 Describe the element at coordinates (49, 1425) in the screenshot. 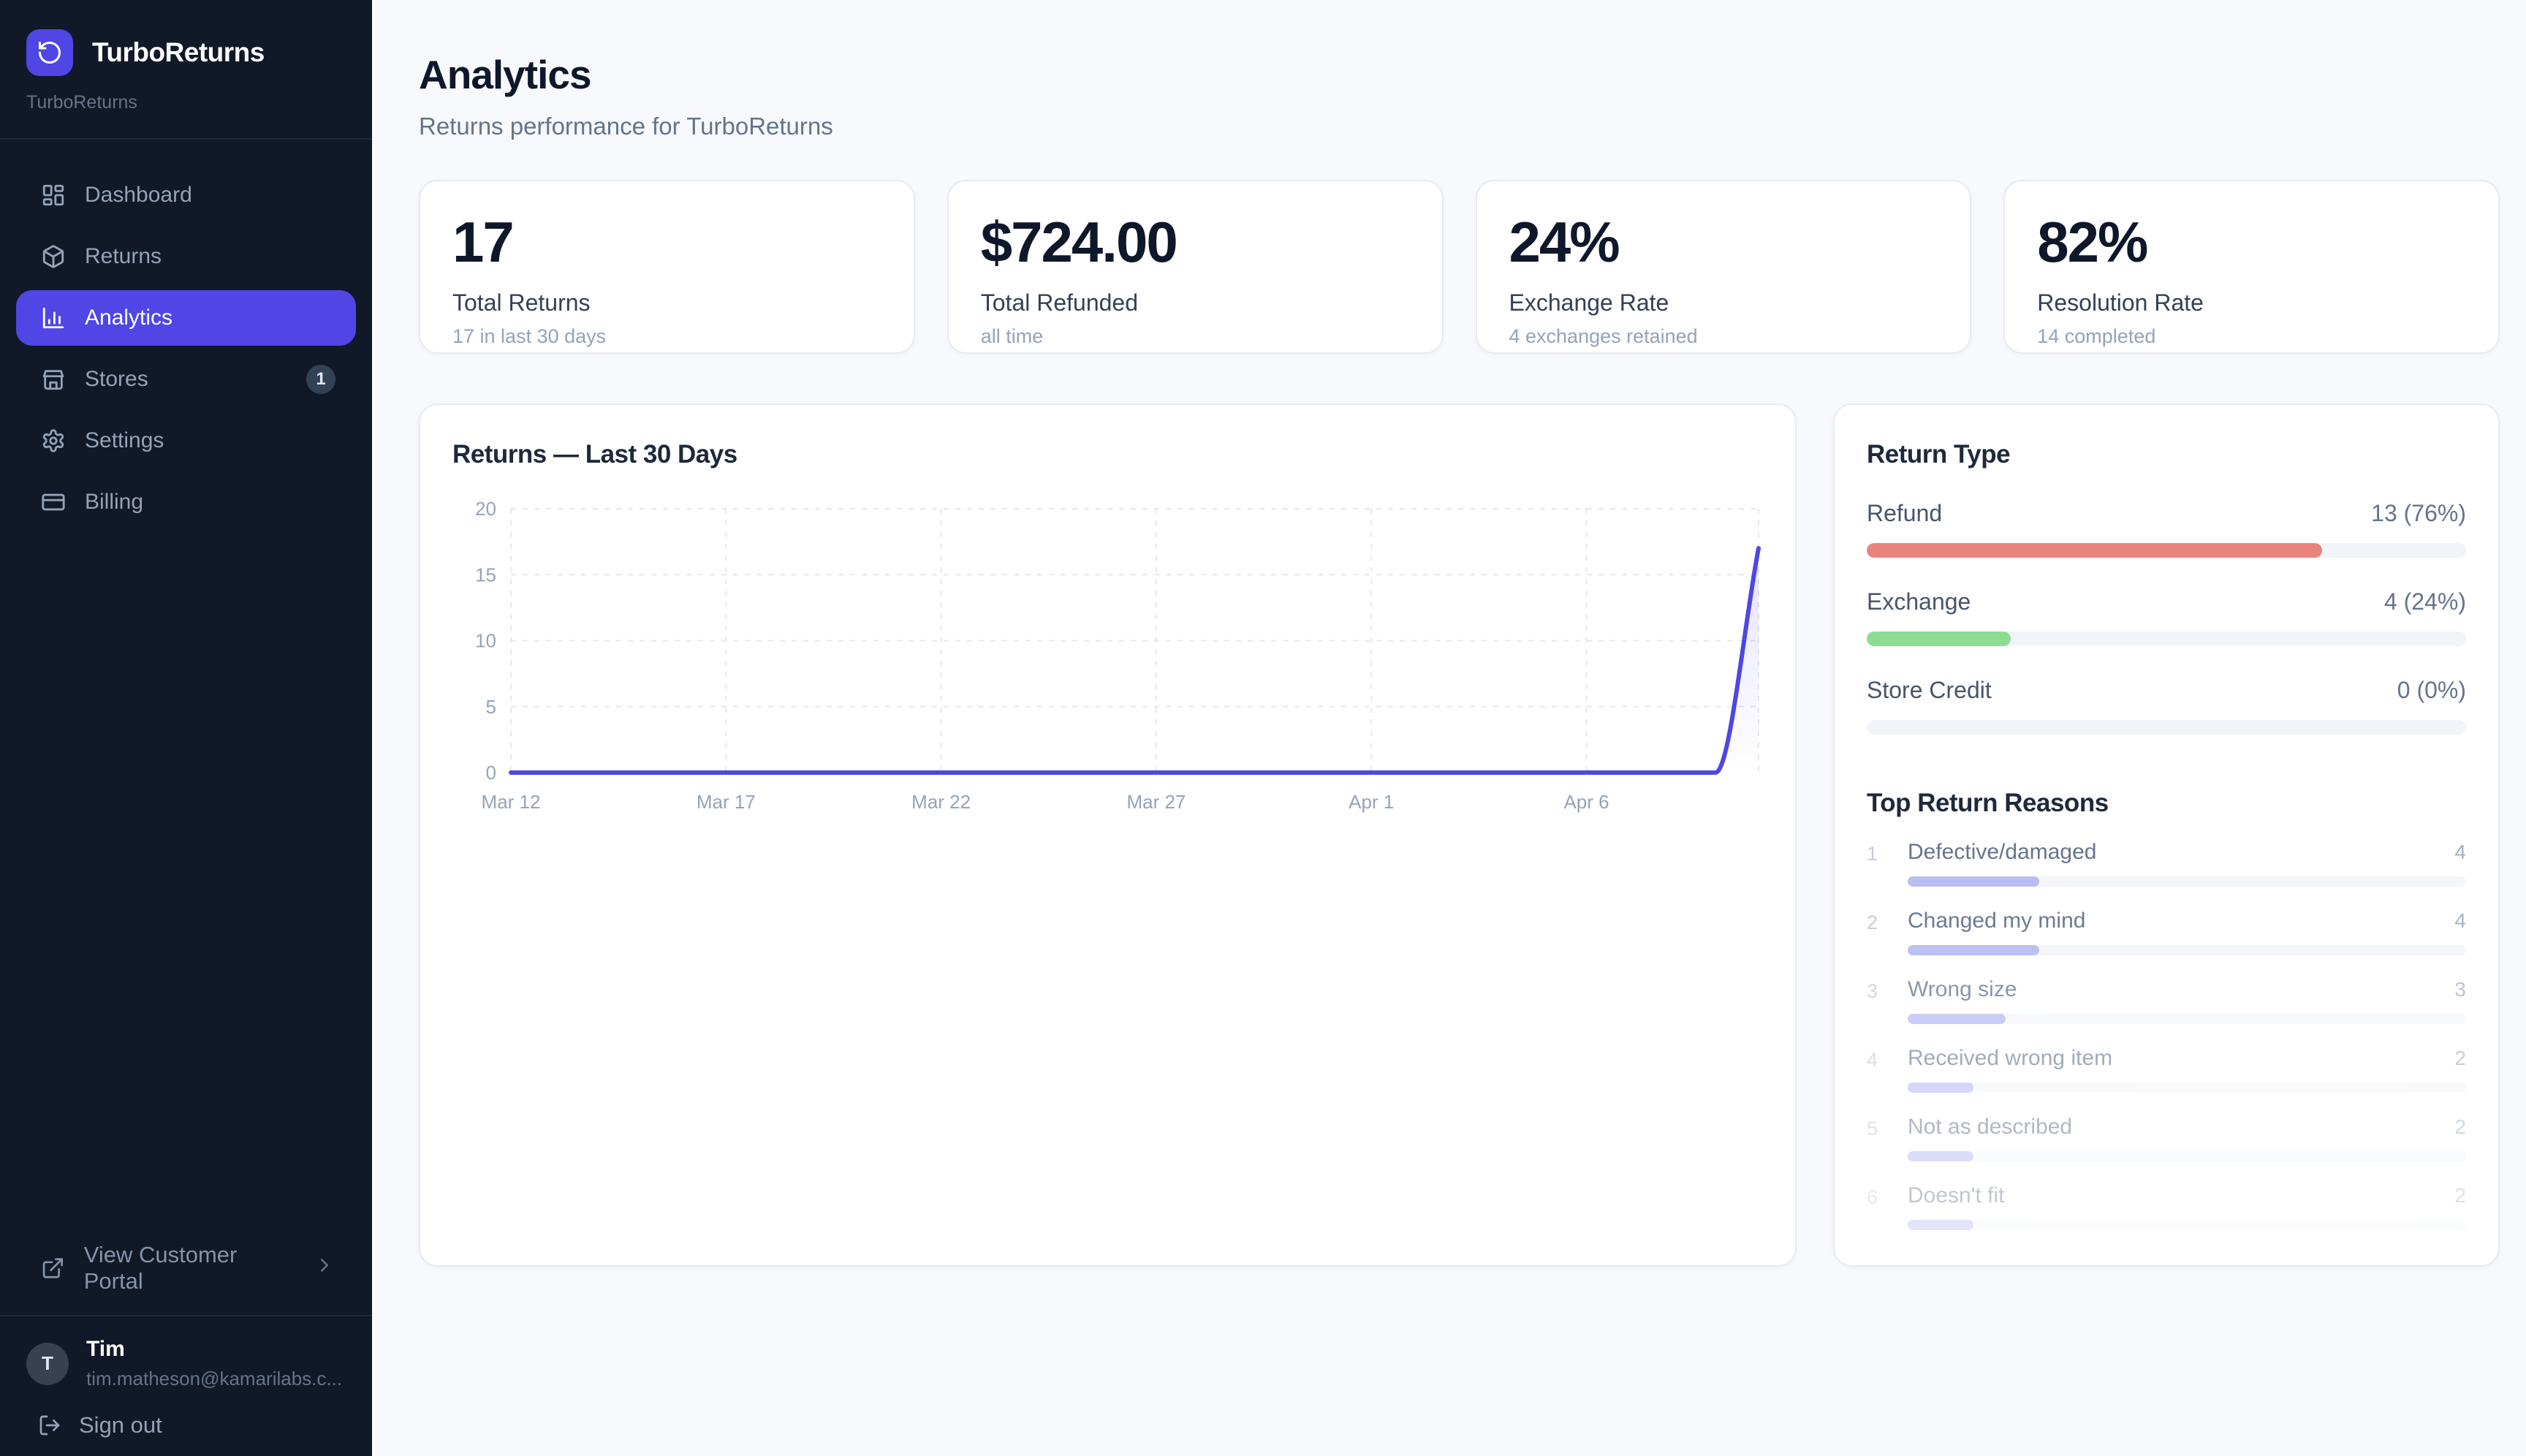

I see `log-out-icon` at that location.